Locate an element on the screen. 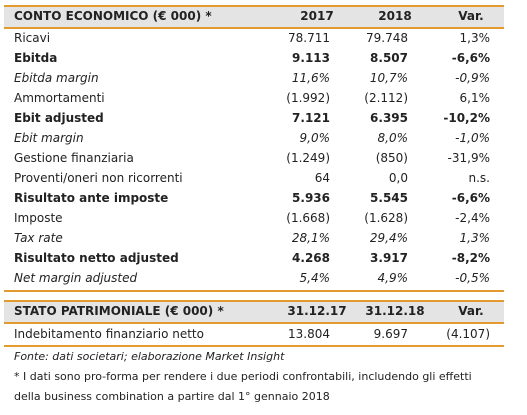 The image size is (527, 415). cell: -0,5% is located at coordinates (472, 278).